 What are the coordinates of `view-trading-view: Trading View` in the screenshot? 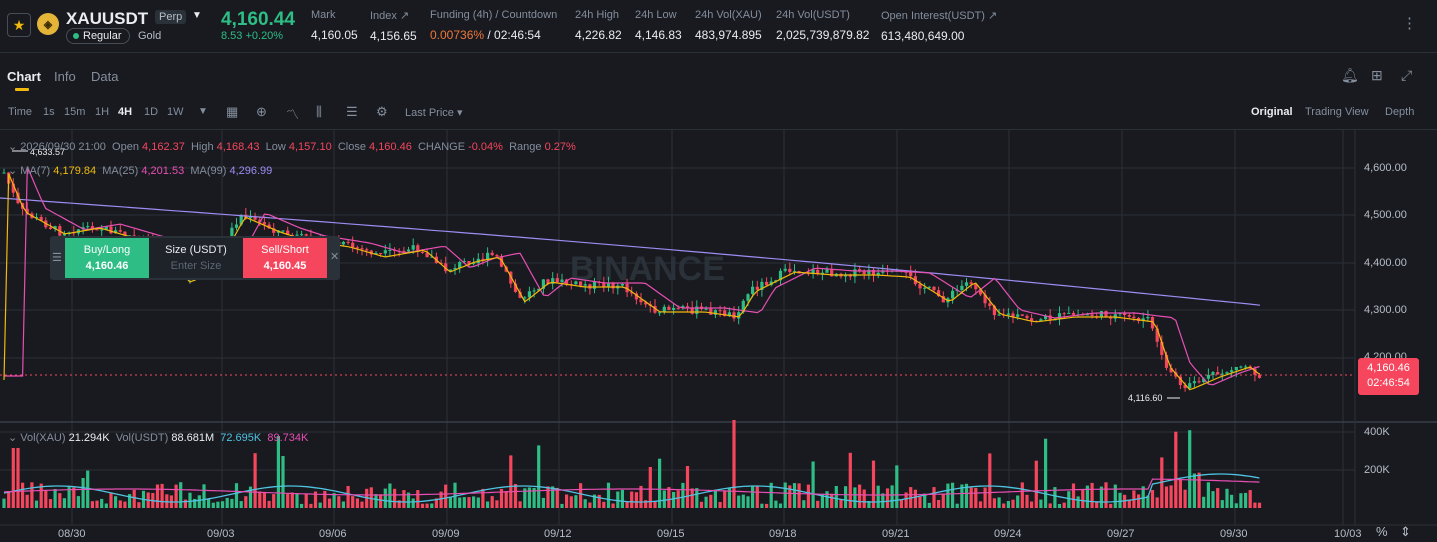 It's located at (1337, 112).